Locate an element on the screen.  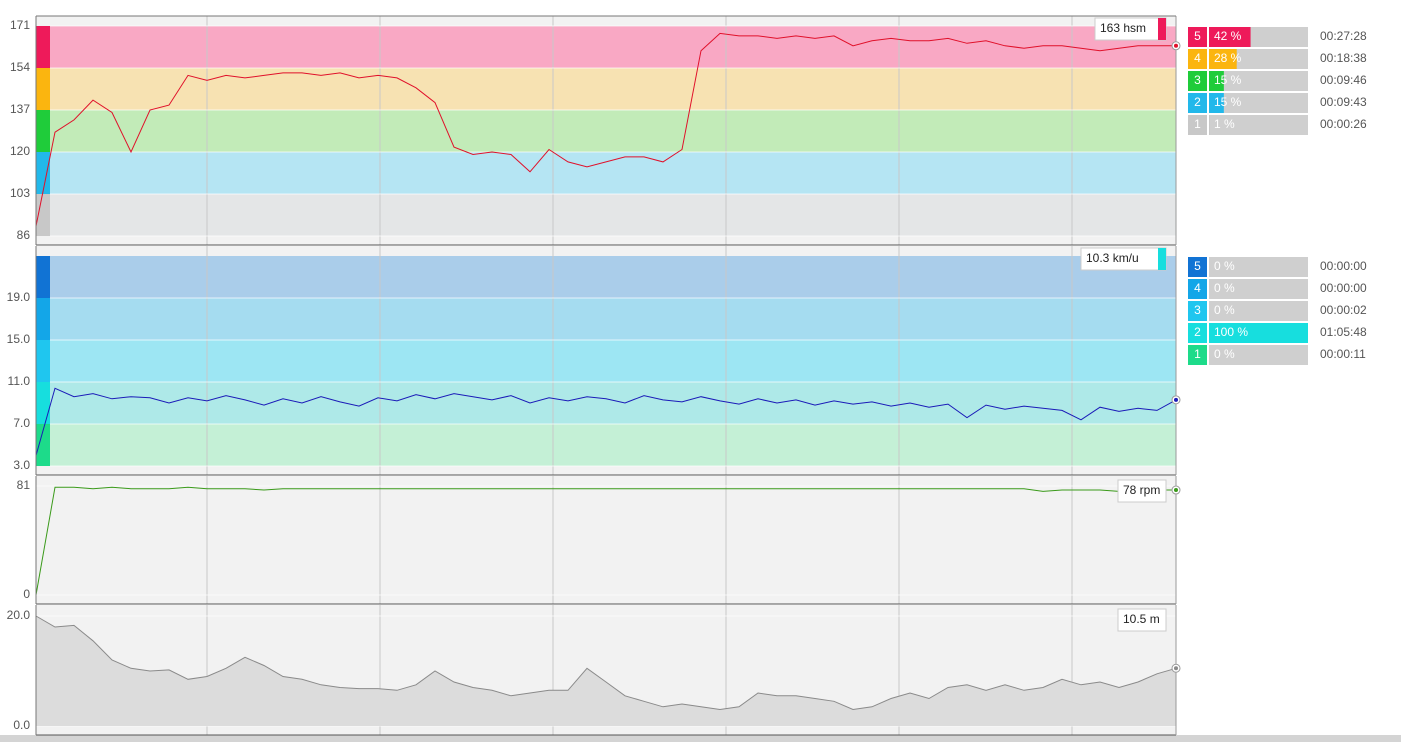
current-value-label: 163 hsm is located at coordinates (1123, 28).